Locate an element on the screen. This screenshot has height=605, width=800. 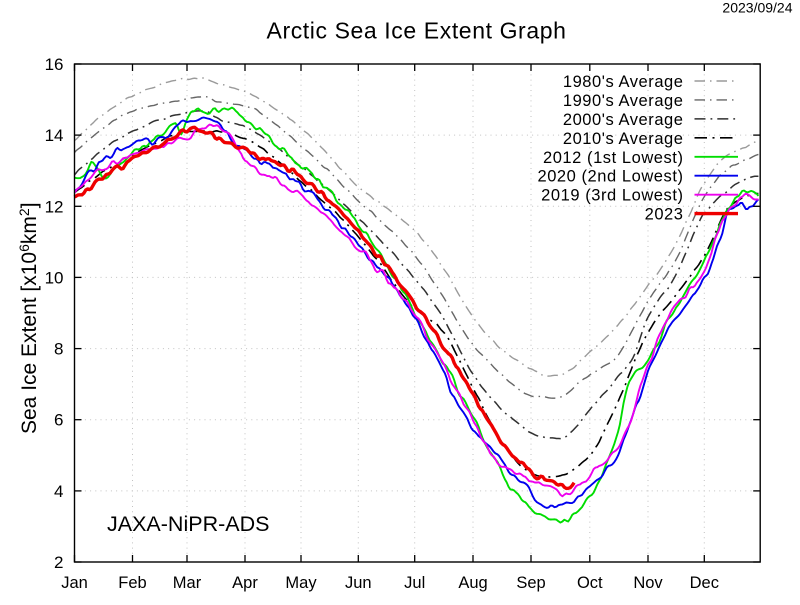
svg-text: 2012 (1st Lowest) is located at coordinates (613, 158).